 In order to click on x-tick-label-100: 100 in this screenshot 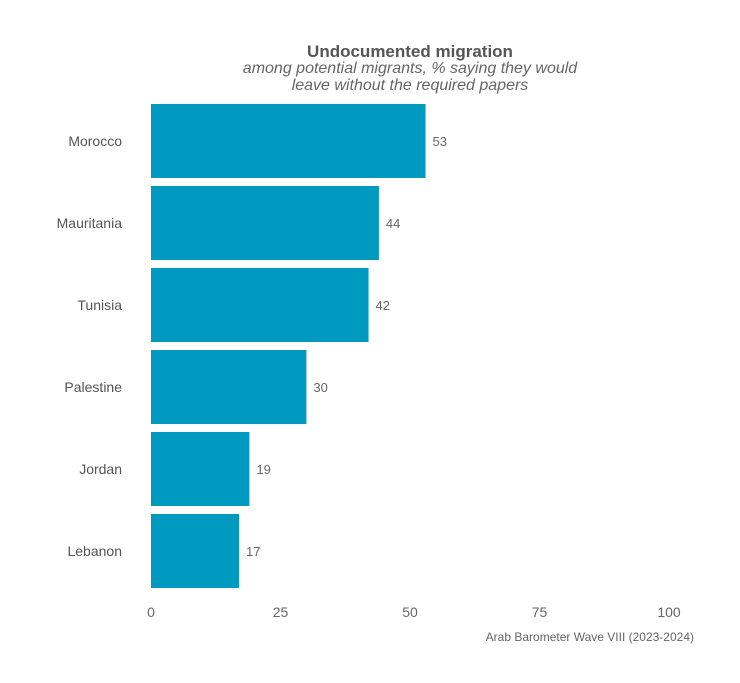, I will do `click(669, 612)`.